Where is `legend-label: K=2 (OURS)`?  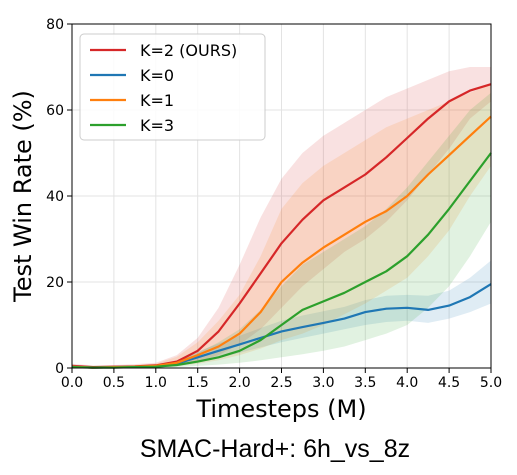
legend-label: K=2 (OURS) is located at coordinates (188, 50).